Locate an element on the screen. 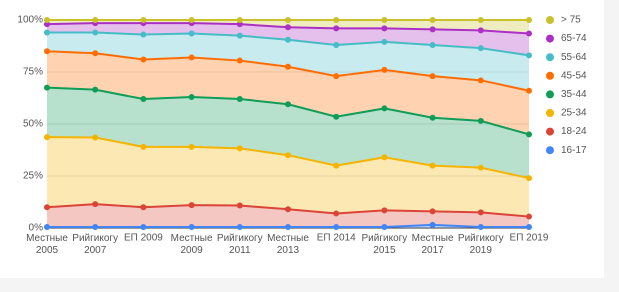  x-tick-label: Рийгикогу 2019 is located at coordinates (481, 244).